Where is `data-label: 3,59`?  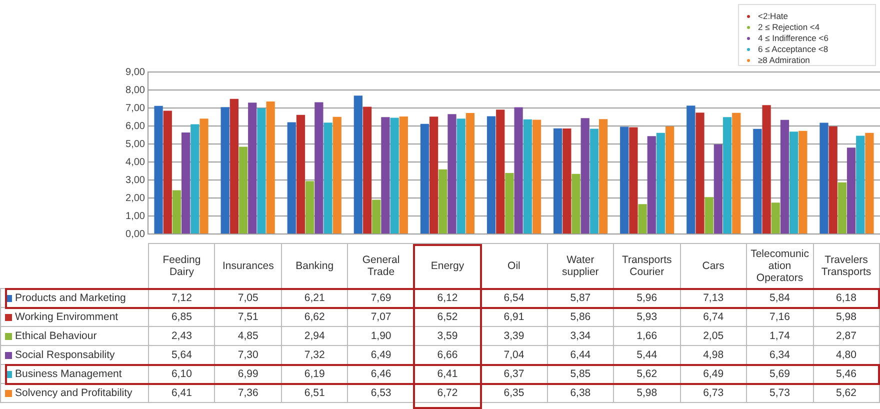 data-label: 3,59 is located at coordinates (447, 336).